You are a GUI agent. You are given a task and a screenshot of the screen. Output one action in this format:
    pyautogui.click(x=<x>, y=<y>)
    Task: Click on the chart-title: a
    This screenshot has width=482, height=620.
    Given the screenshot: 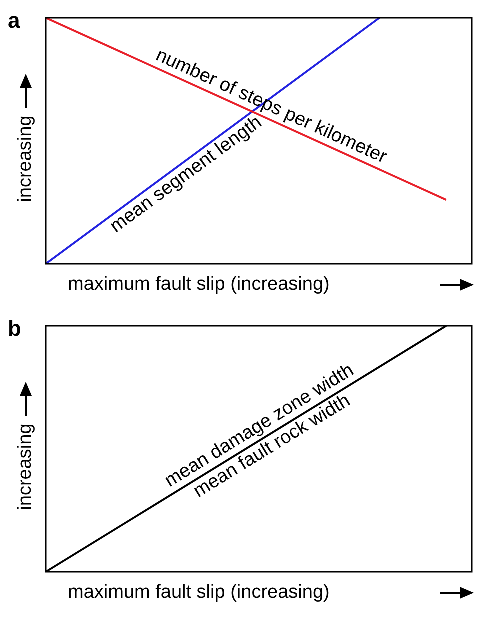 What is the action you would take?
    pyautogui.click(x=14, y=21)
    